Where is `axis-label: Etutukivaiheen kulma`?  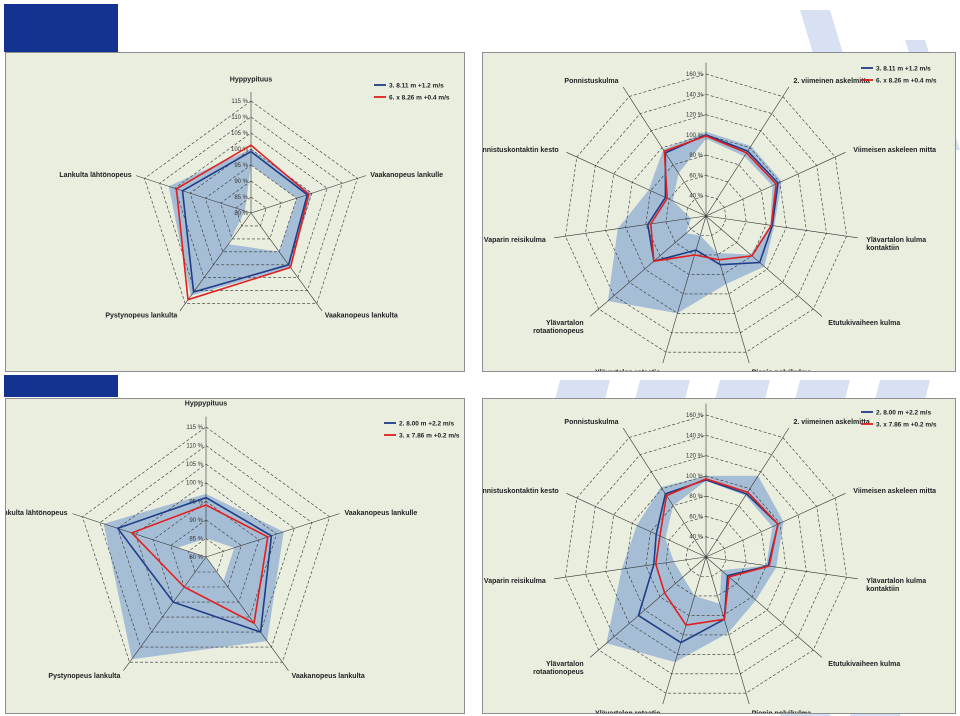
axis-label: Etutukivaiheen kulma is located at coordinates (864, 664).